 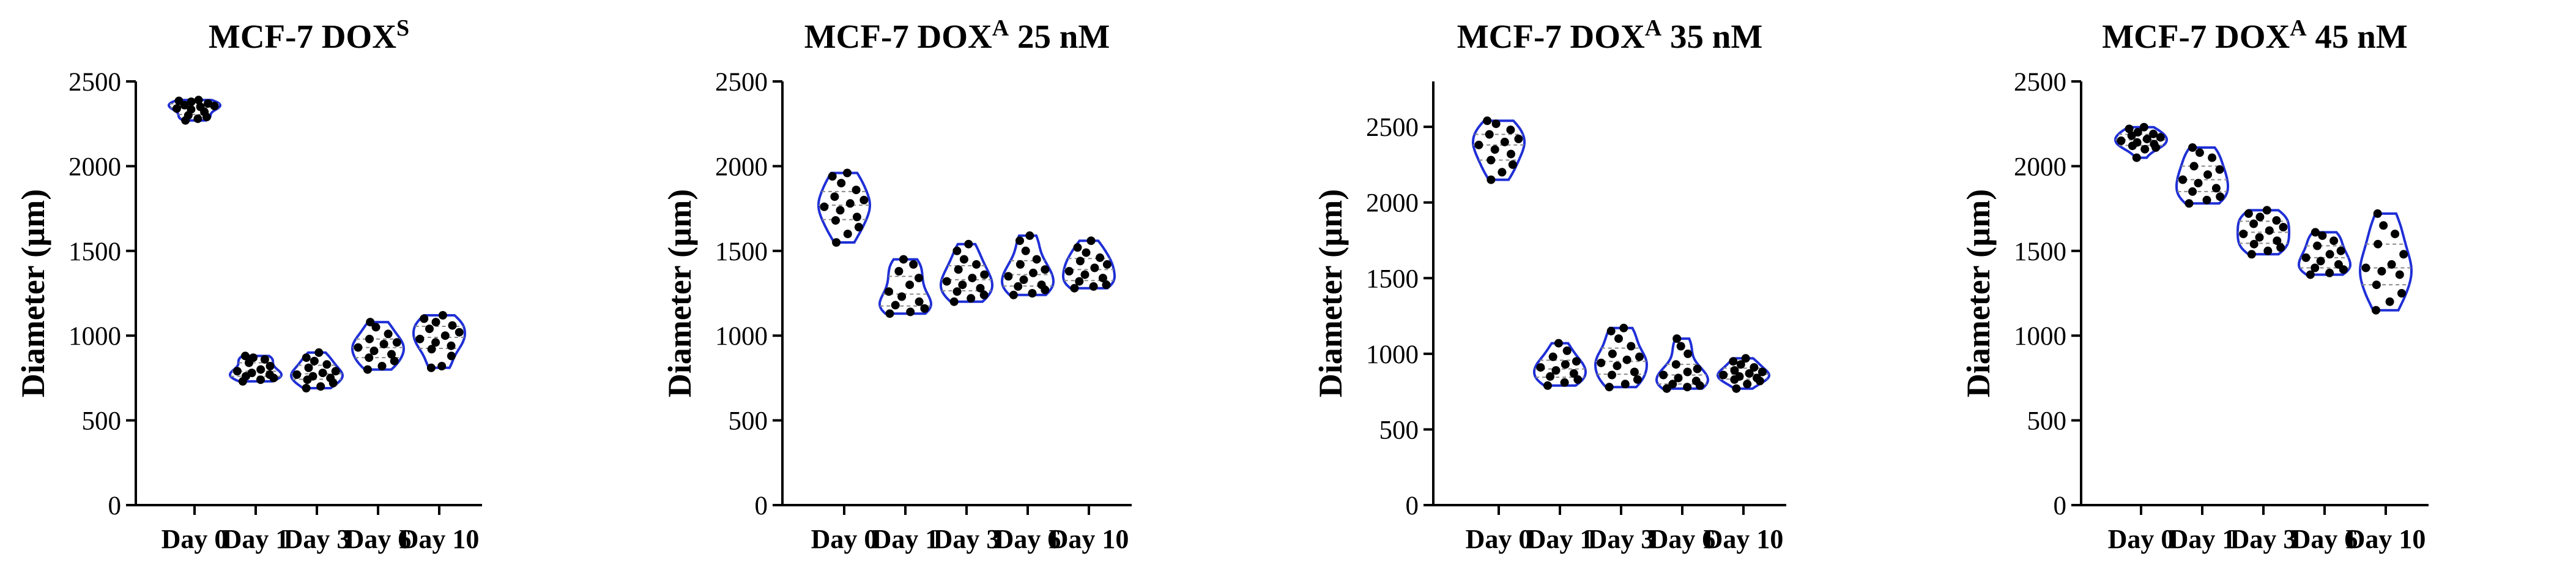 What do you see at coordinates (115, 506) in the screenshot?
I see `y-tick-label: 0` at bounding box center [115, 506].